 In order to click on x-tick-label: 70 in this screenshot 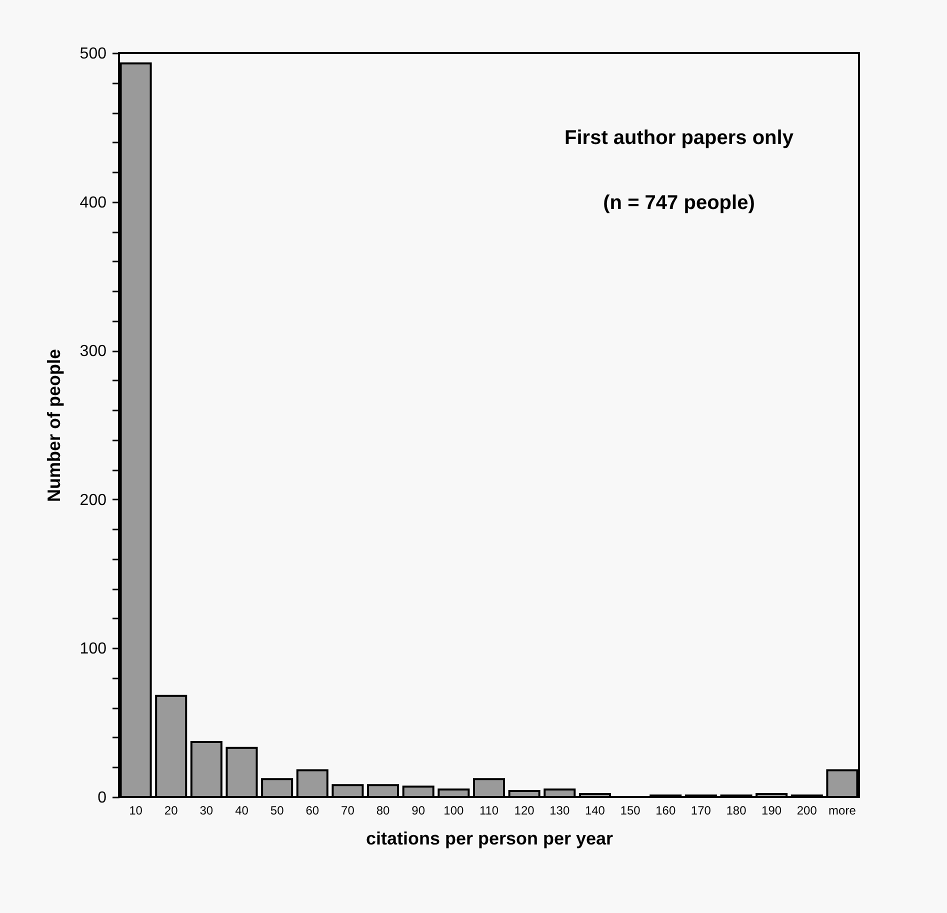, I will do `click(348, 811)`.